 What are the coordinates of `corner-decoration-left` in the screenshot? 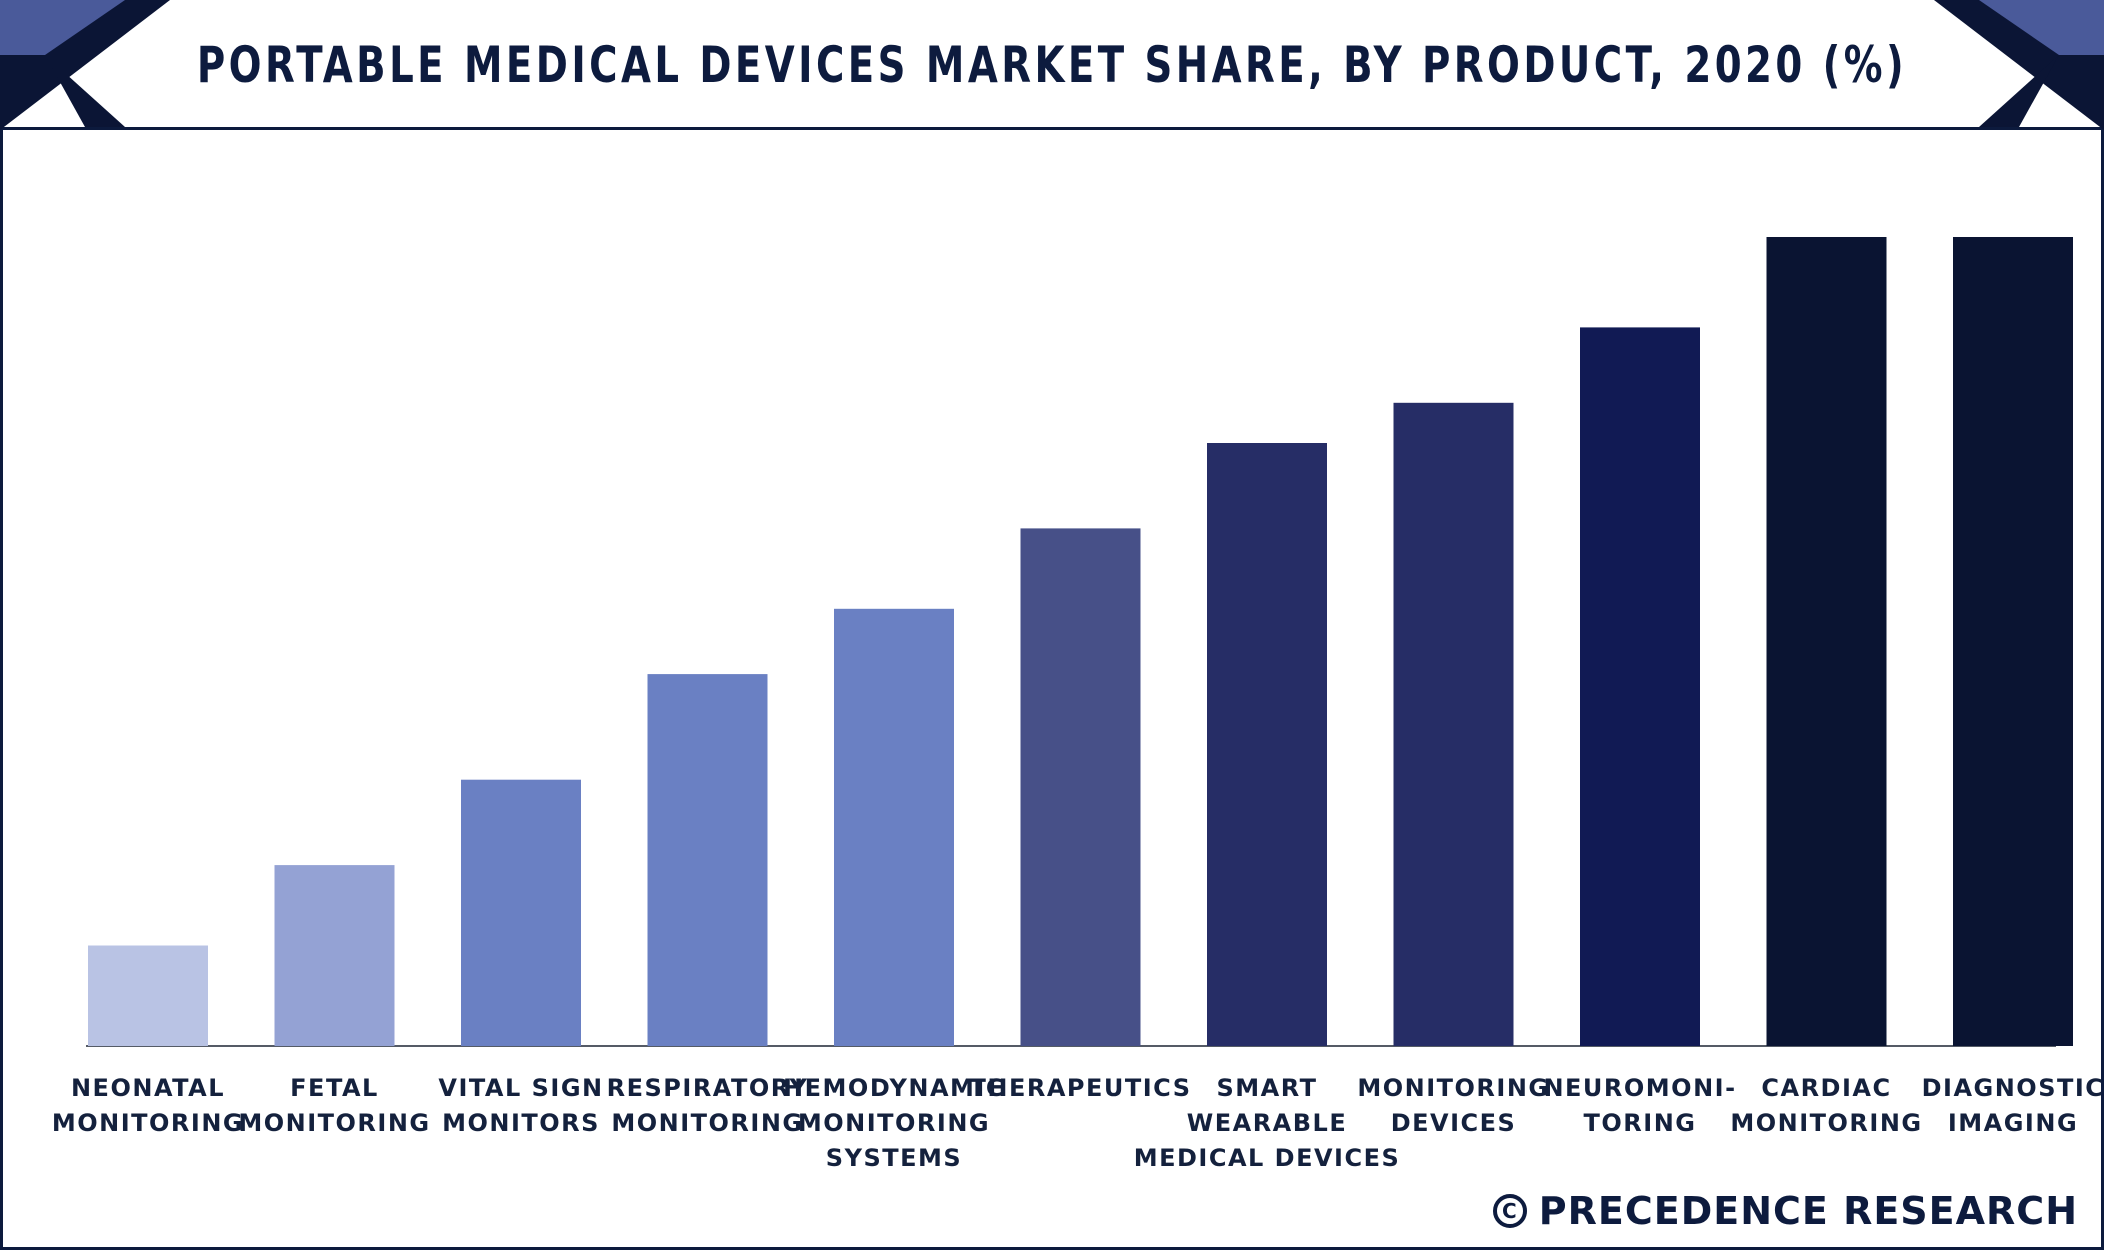 It's located at (85, 65).